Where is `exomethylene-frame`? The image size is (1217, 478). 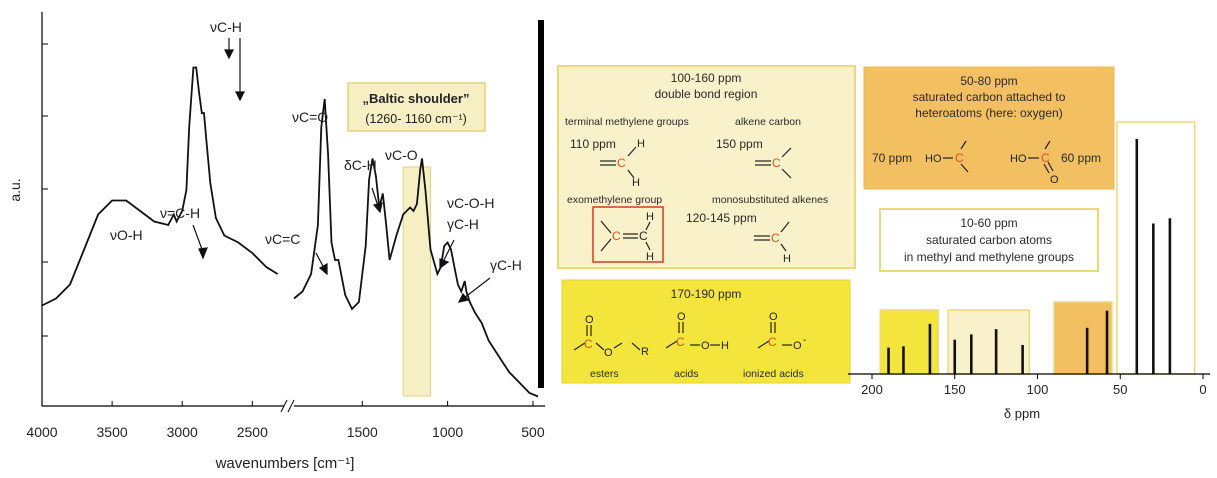 exomethylene-frame is located at coordinates (628, 234).